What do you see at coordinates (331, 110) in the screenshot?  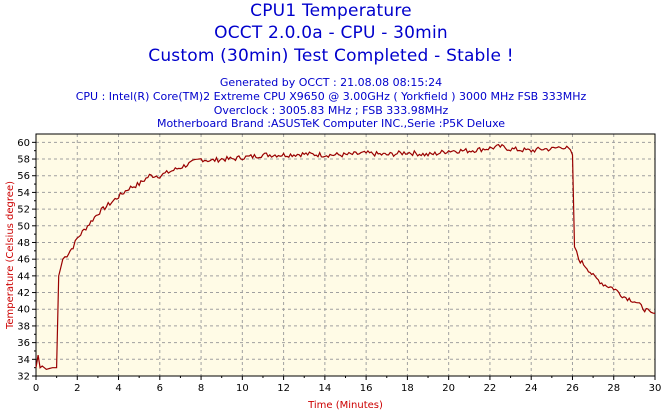 I see `overclock-info: Overclock : 3005.83 MHz ; FSB 333.98MHz` at bounding box center [331, 110].